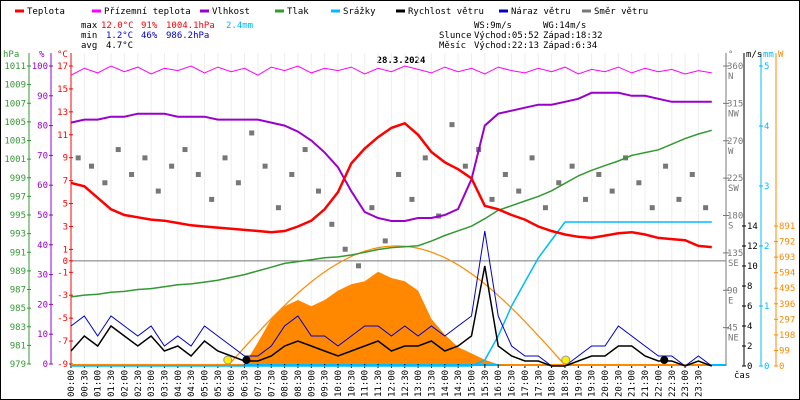  Describe the element at coordinates (766, 67) in the screenshot. I see `mm-tick-label: 5` at that location.